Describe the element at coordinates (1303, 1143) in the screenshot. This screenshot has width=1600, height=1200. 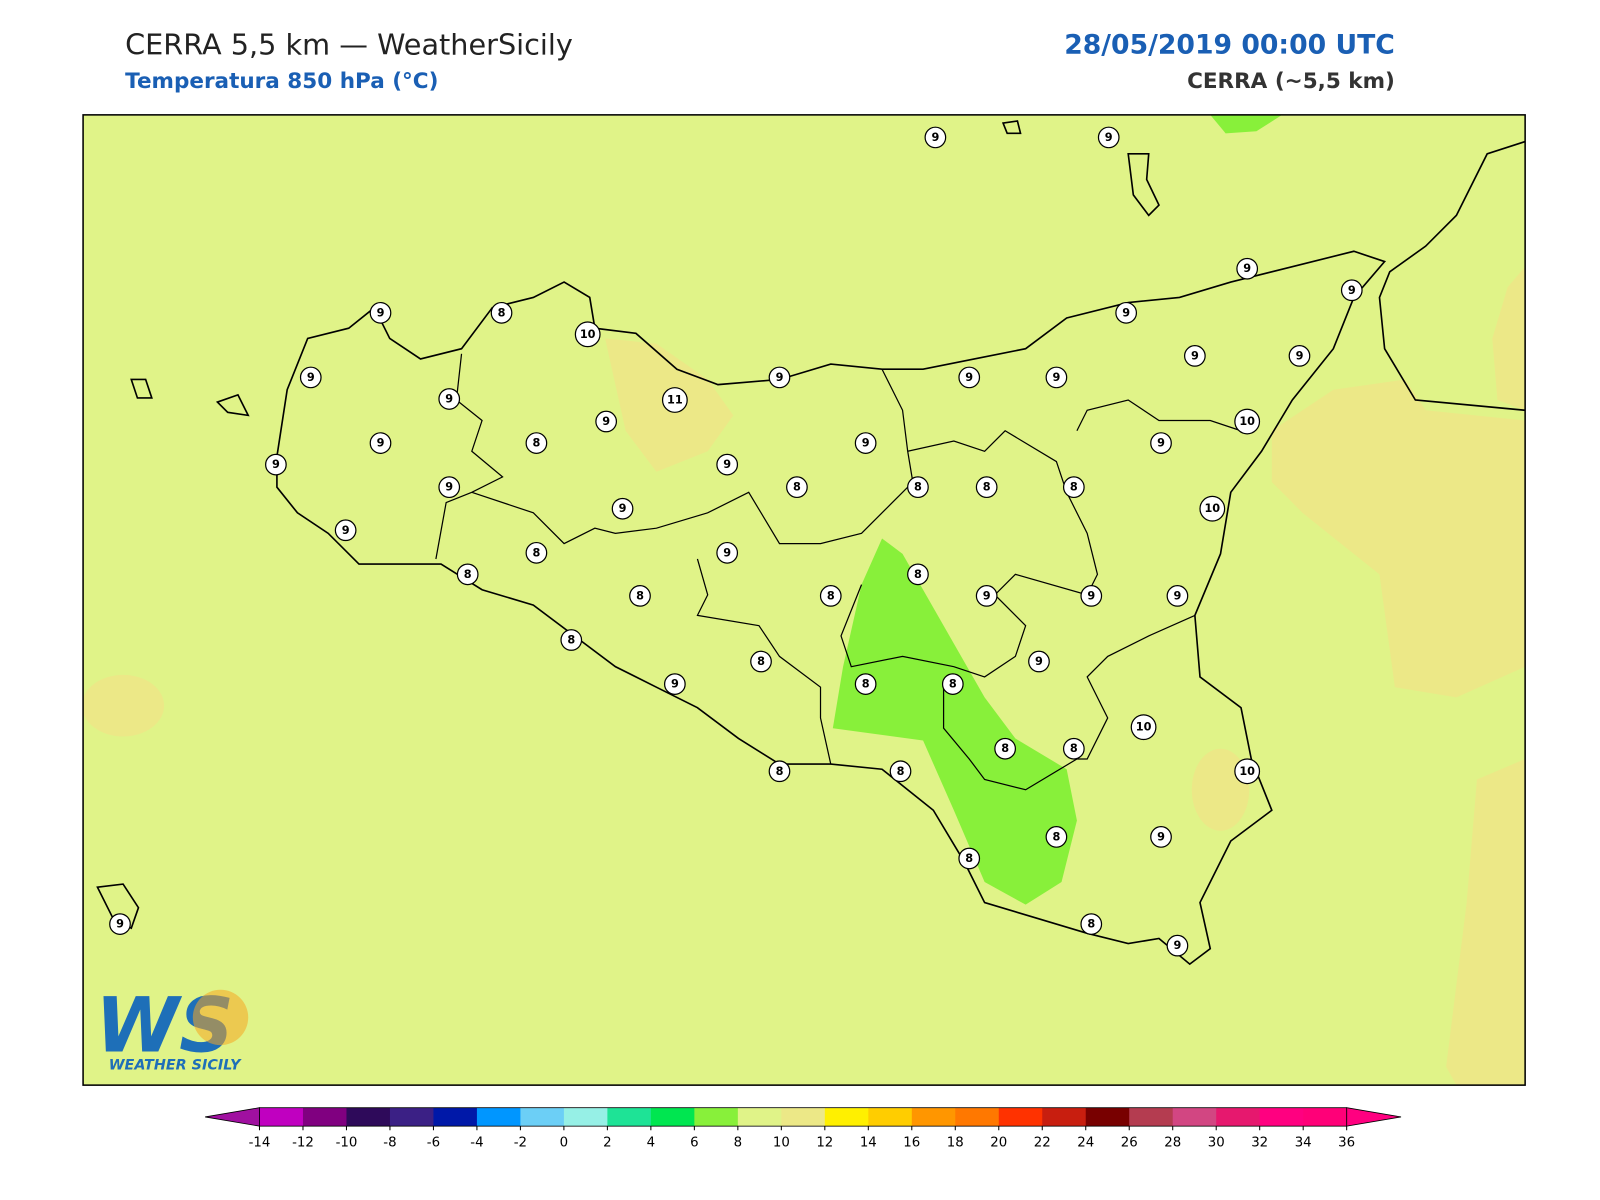
I see `colorbar-tick-label: 34` at that location.